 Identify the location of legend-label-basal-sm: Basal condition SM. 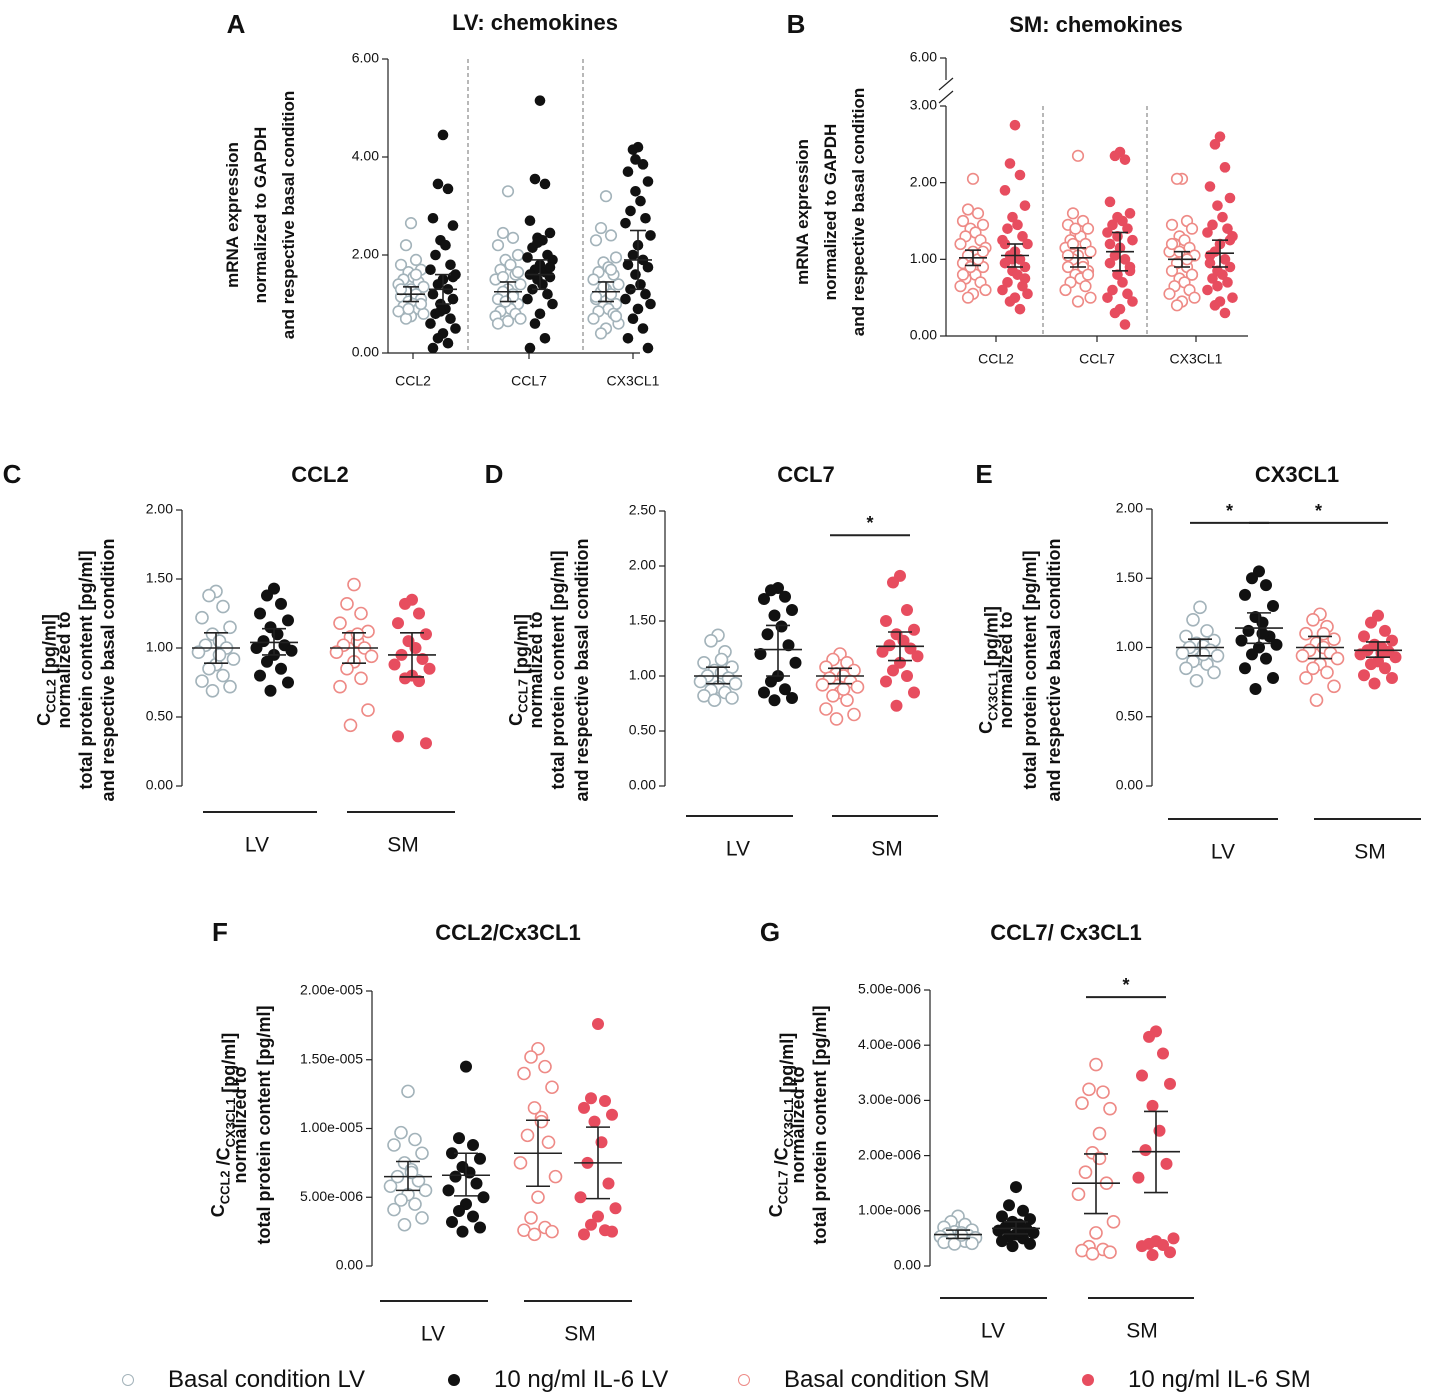
(887, 1379).